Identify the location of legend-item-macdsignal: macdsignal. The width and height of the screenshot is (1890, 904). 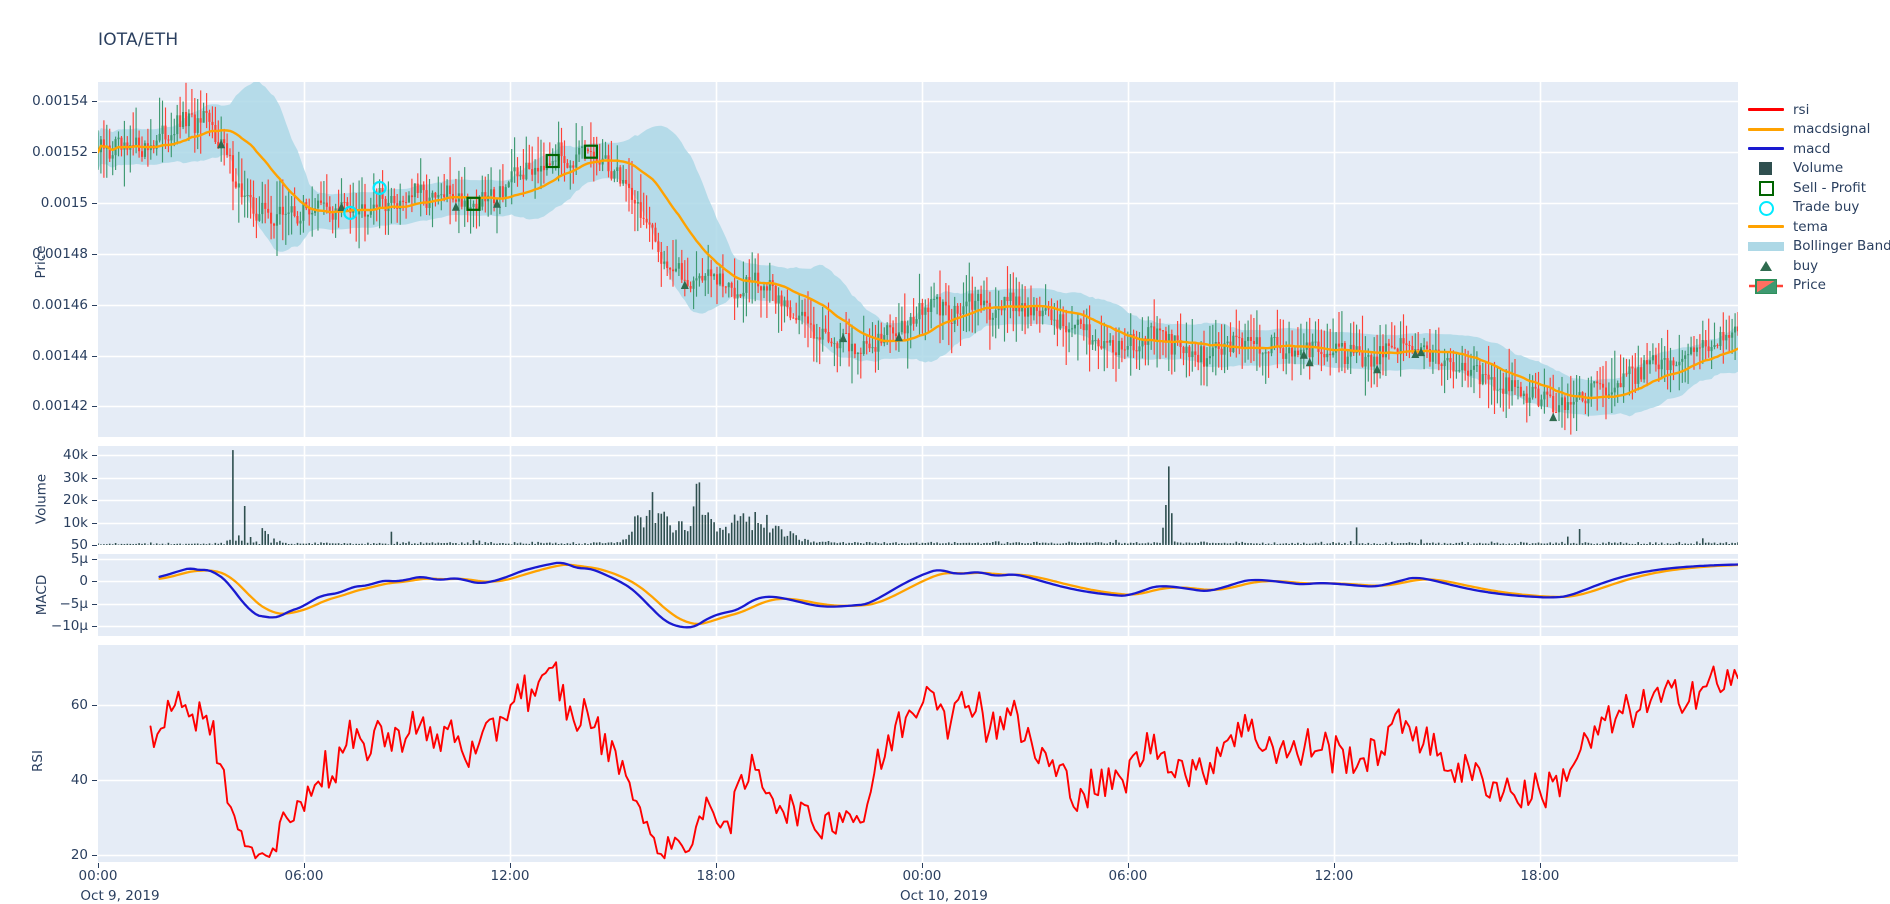
(1817, 130).